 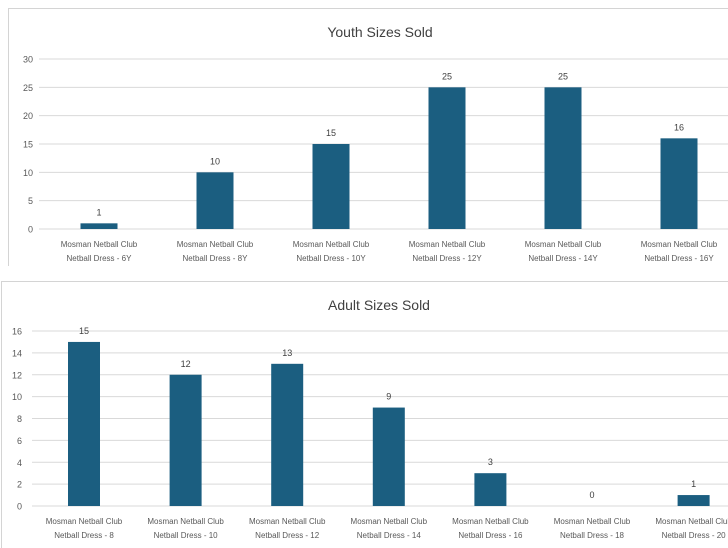 What do you see at coordinates (694, 535) in the screenshot?
I see `x-tick-label: Netball Dress - 20` at bounding box center [694, 535].